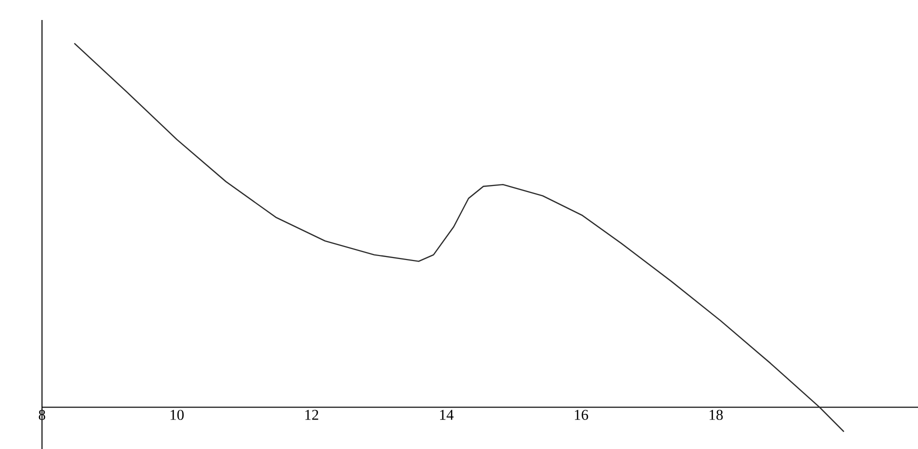 The height and width of the screenshot is (449, 918). I want to click on x-tick-label: 12, so click(311, 415).